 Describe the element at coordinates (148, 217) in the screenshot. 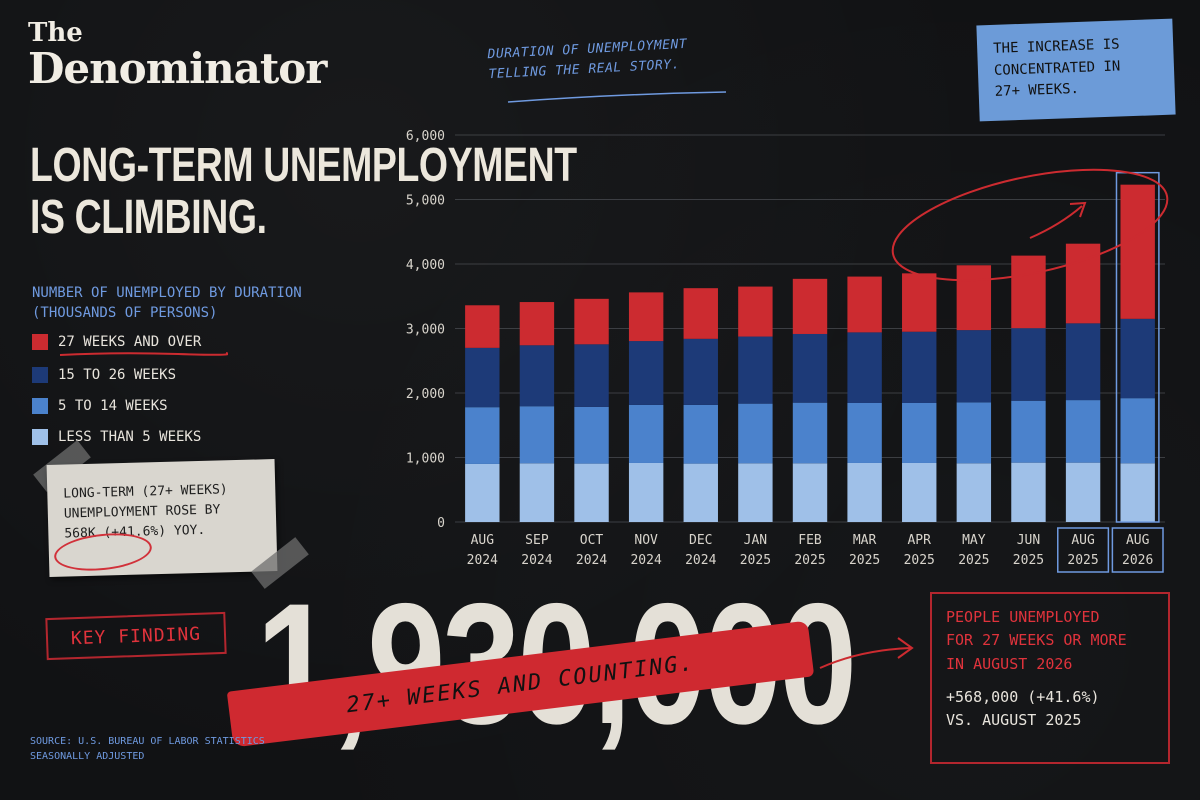

I see `headline-line-2: IS CLIMBING.` at that location.